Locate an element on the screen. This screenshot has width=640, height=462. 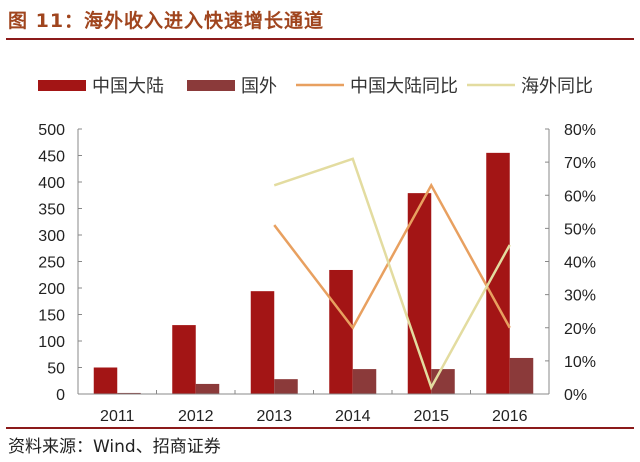
right-axis-tick-label: 30% is located at coordinates (580, 296).